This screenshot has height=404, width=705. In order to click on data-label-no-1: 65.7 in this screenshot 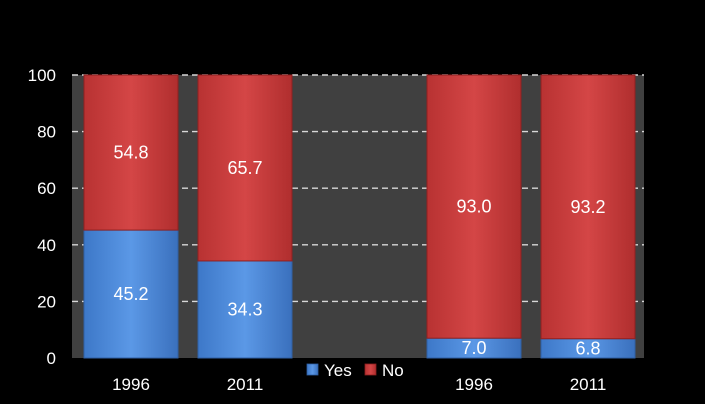, I will do `click(244, 168)`.